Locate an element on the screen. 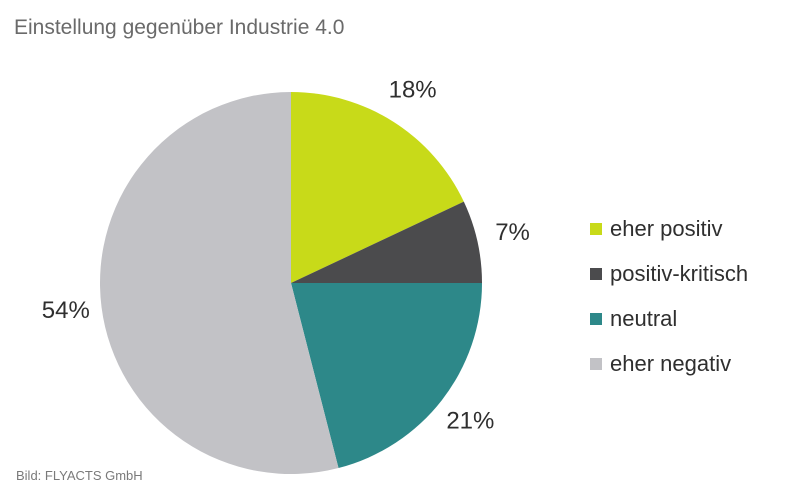 Image resolution: width=800 pixels, height=497 pixels. legend-item-neutral: neutral is located at coordinates (669, 318).